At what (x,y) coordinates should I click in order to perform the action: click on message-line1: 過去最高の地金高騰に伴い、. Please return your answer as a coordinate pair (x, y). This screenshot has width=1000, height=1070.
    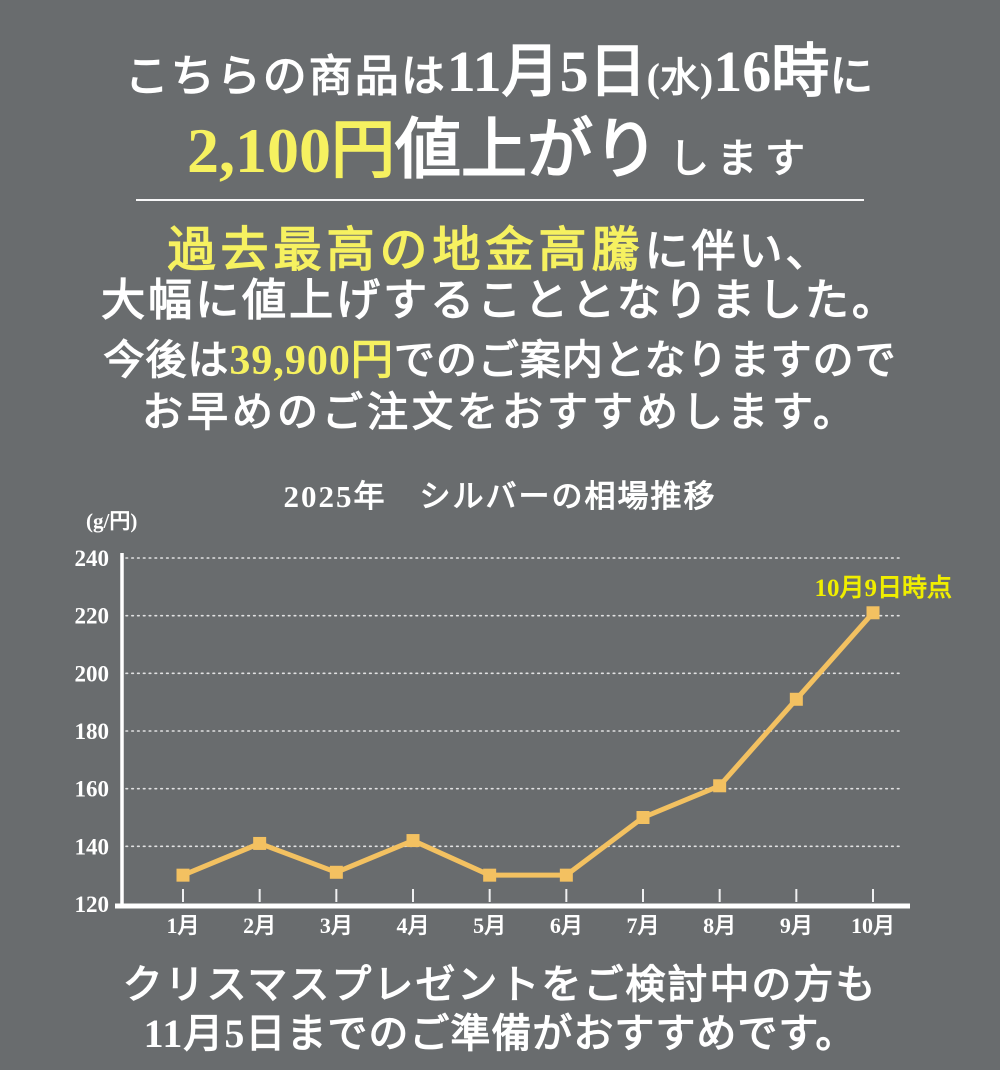
    Looking at the image, I should click on (500, 245).